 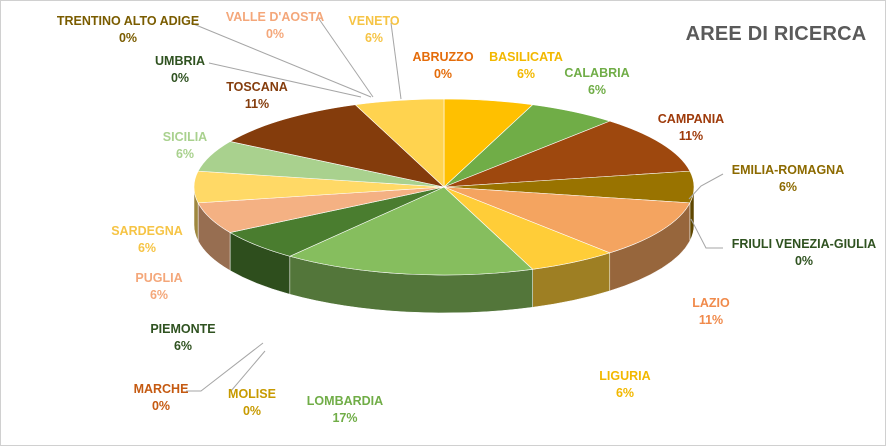 What do you see at coordinates (257, 95) in the screenshot?
I see `data-label-toscana: TOSCANA 11%` at bounding box center [257, 95].